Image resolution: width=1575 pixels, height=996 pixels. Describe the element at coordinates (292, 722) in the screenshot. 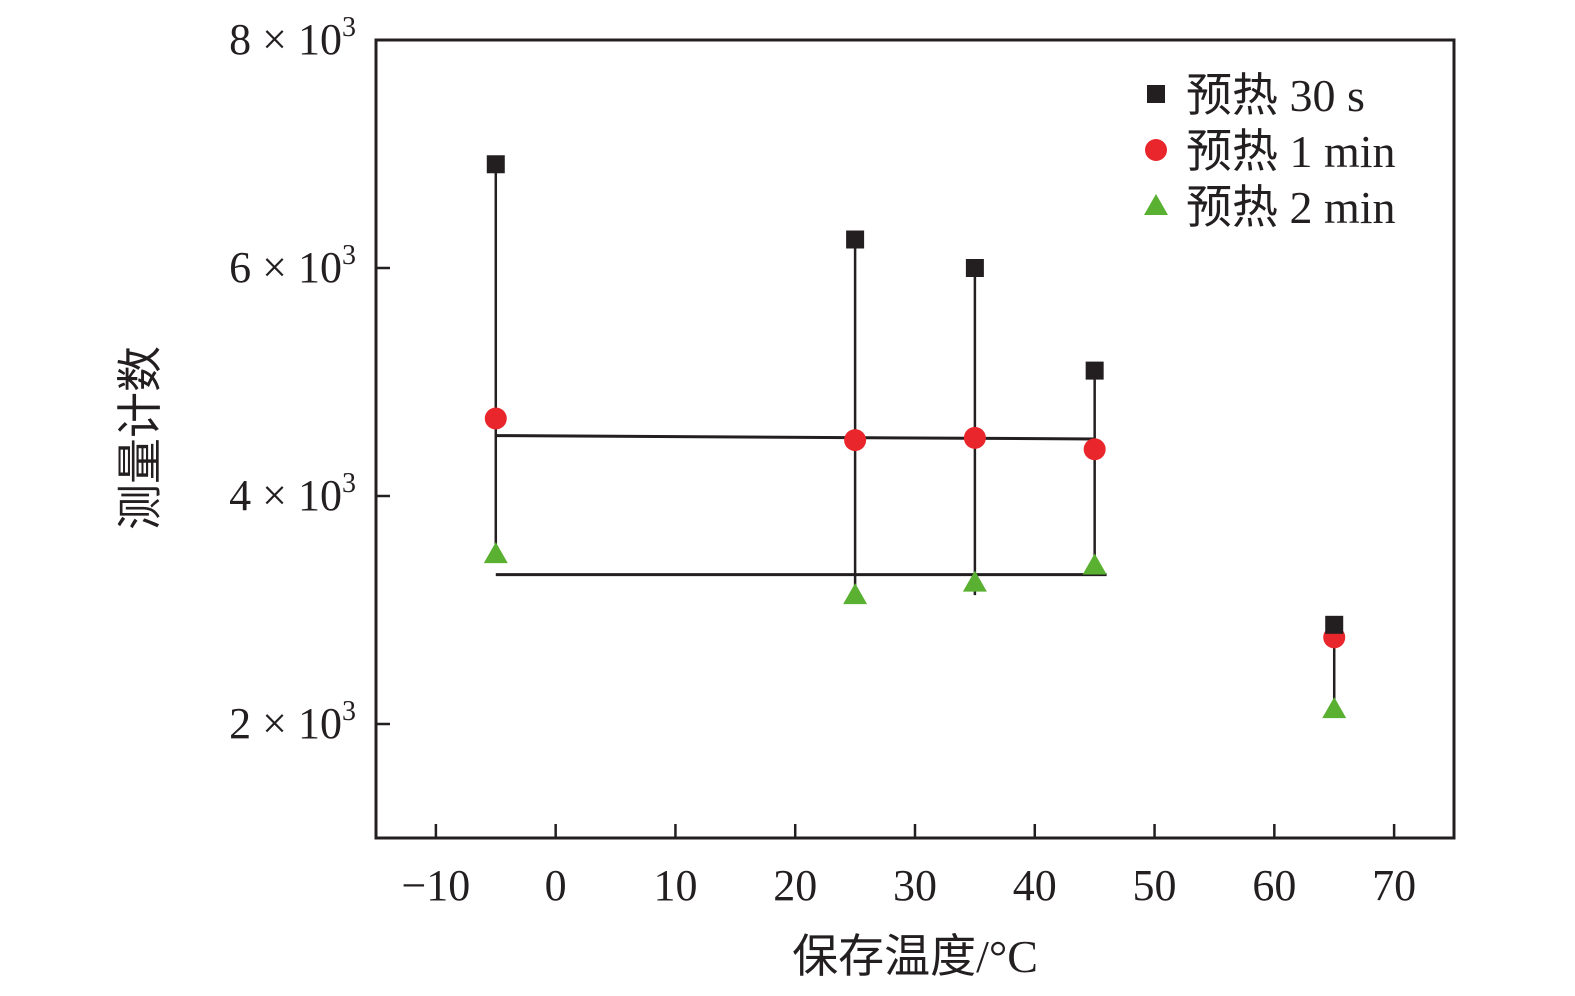

I see `y-tick-label: 2 × 10³` at that location.